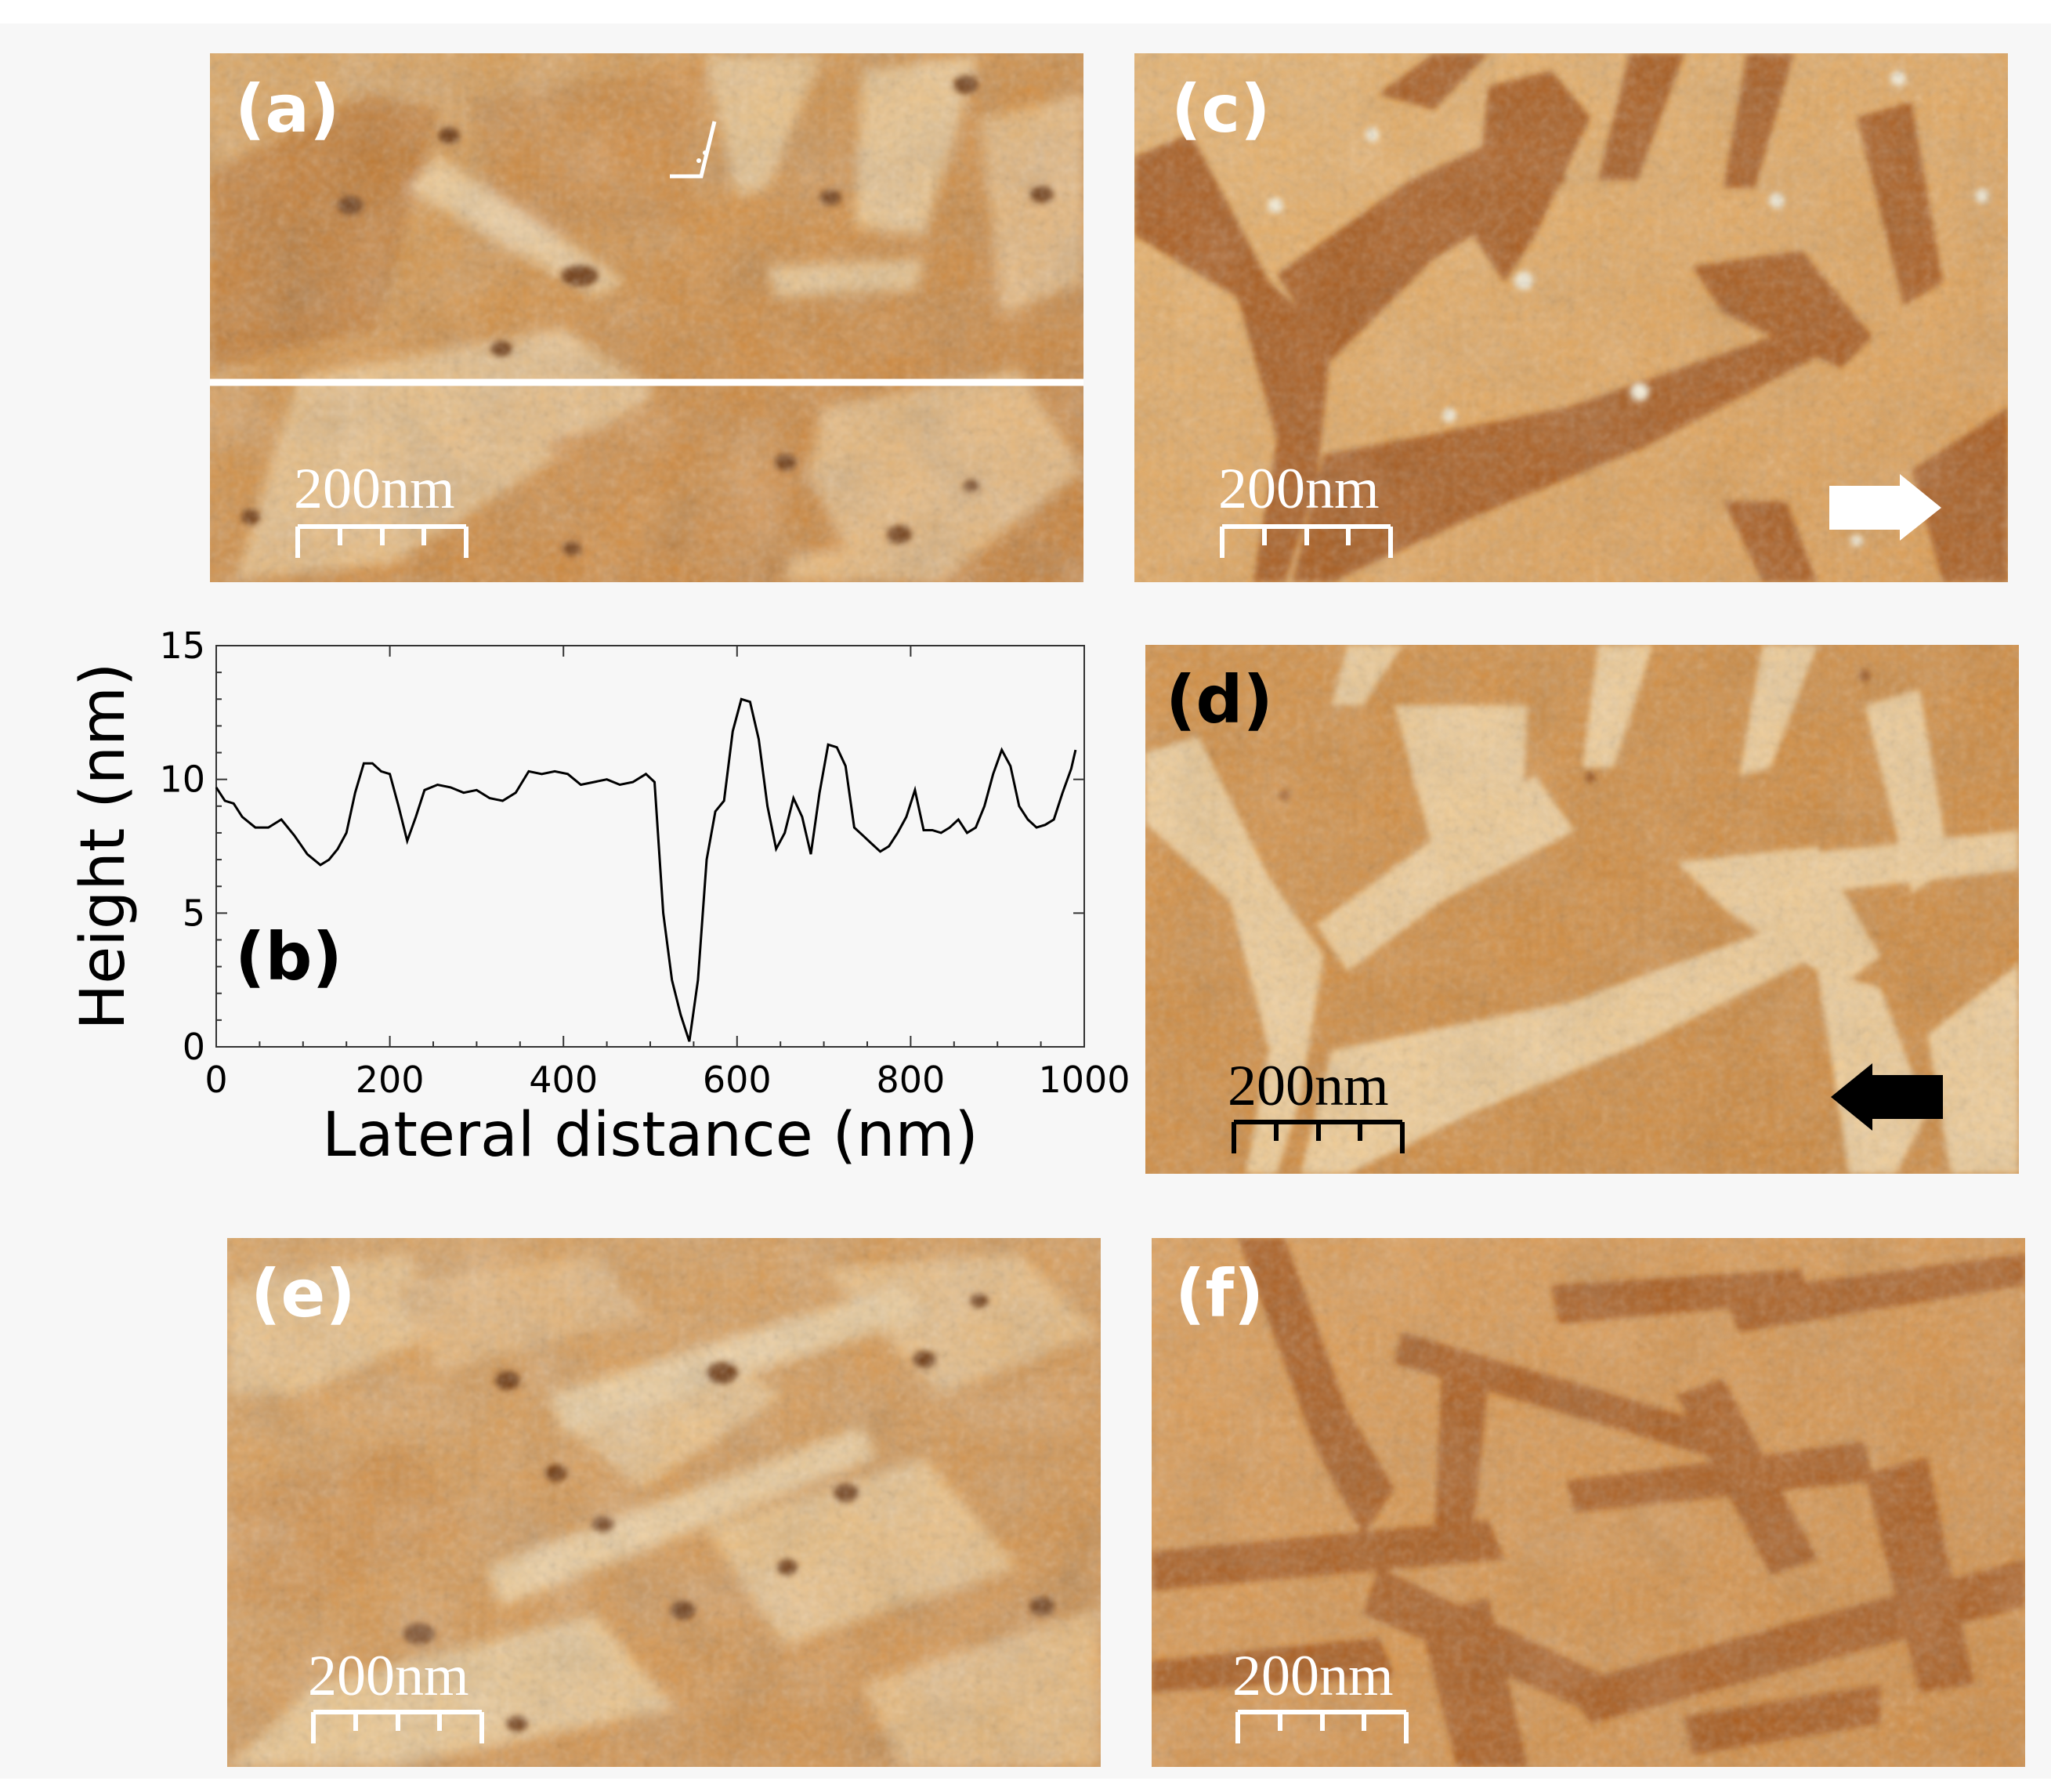 This screenshot has width=2051, height=1792. Describe the element at coordinates (693, 150) in the screenshot. I see `angle-marker` at that location.